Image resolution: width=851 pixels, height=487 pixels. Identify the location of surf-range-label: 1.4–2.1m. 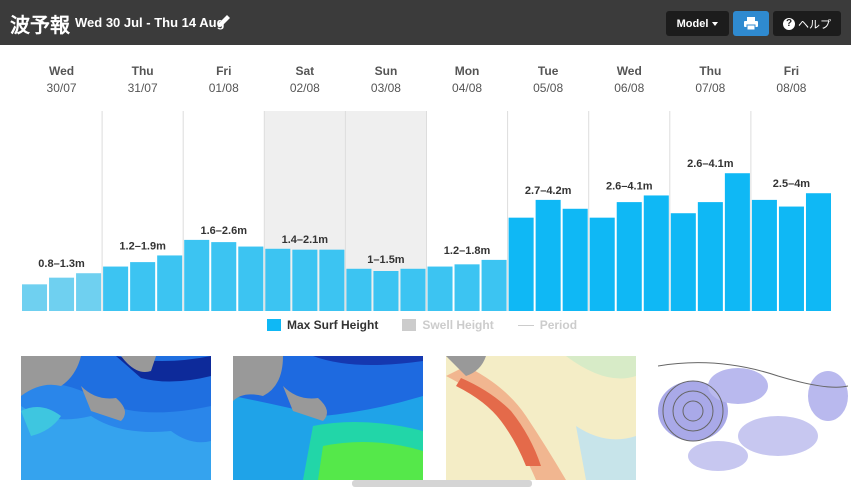
(305, 240).